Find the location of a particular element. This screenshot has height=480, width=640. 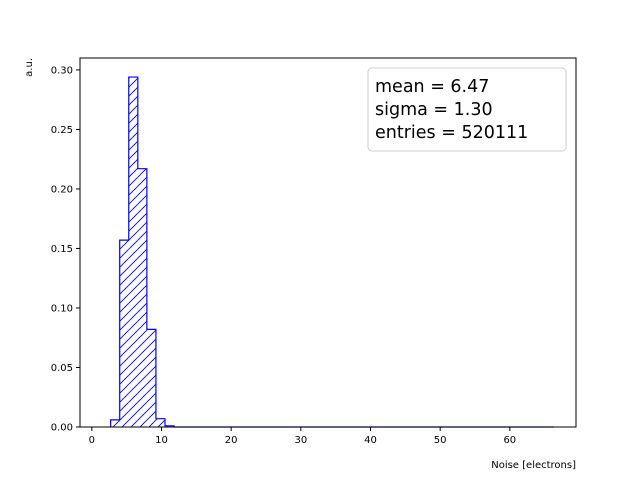

x-tick-label: 10 is located at coordinates (161, 440).